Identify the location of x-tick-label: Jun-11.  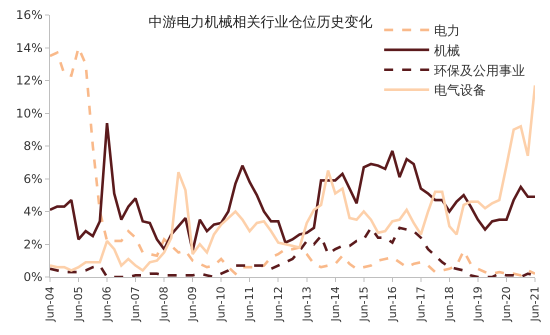
(249, 304).